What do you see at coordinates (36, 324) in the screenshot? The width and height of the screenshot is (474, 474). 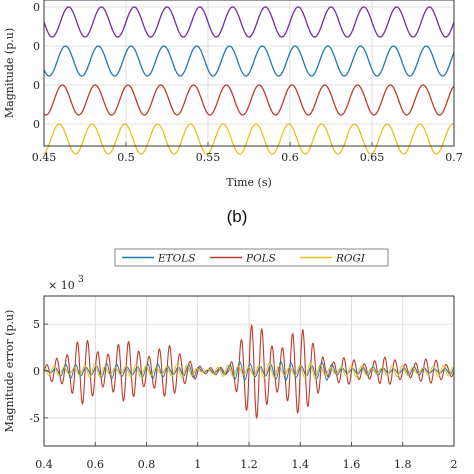 I see `bottom-y-tick-label: 5` at bounding box center [36, 324].